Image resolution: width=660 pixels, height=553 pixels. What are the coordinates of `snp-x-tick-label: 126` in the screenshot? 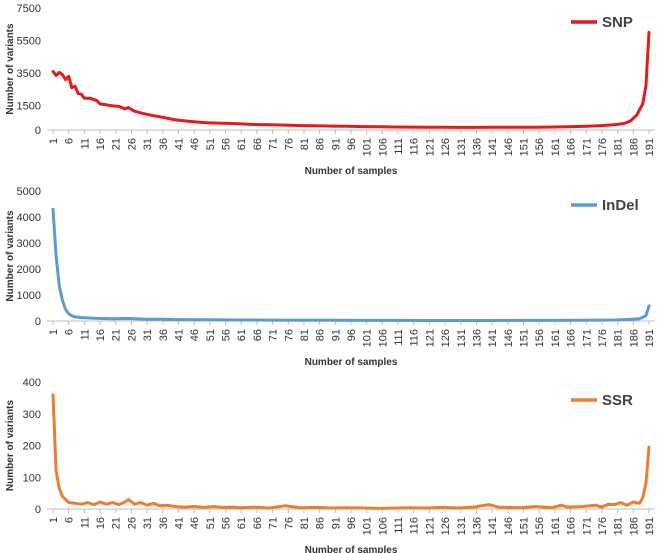 It's located at (446, 147).